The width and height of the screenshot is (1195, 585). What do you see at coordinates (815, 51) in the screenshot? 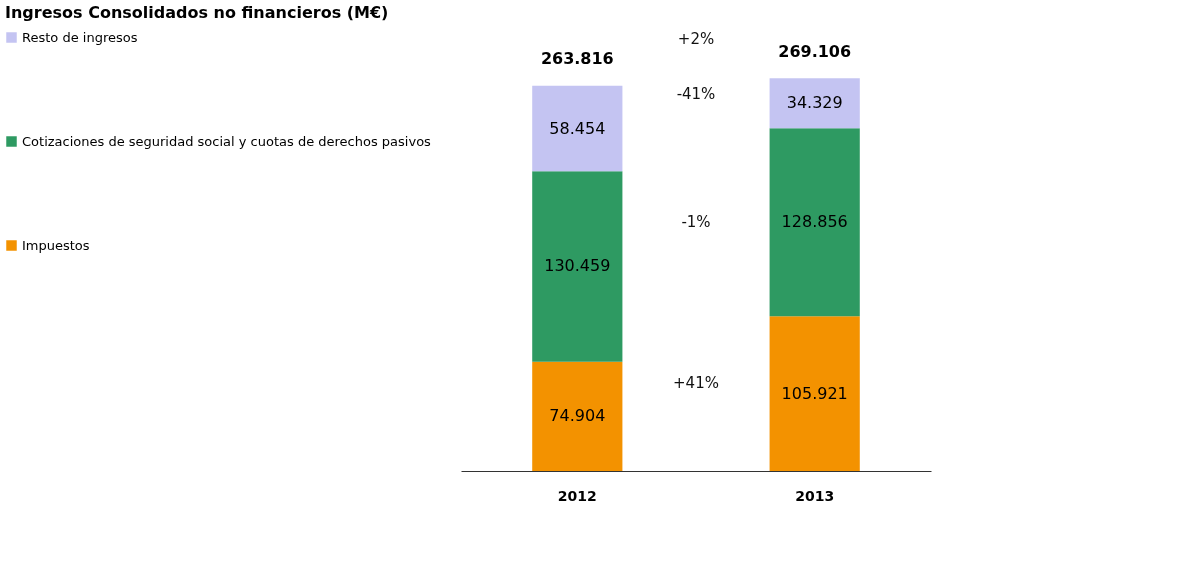
I see `total-label: 269.106` at bounding box center [815, 51].